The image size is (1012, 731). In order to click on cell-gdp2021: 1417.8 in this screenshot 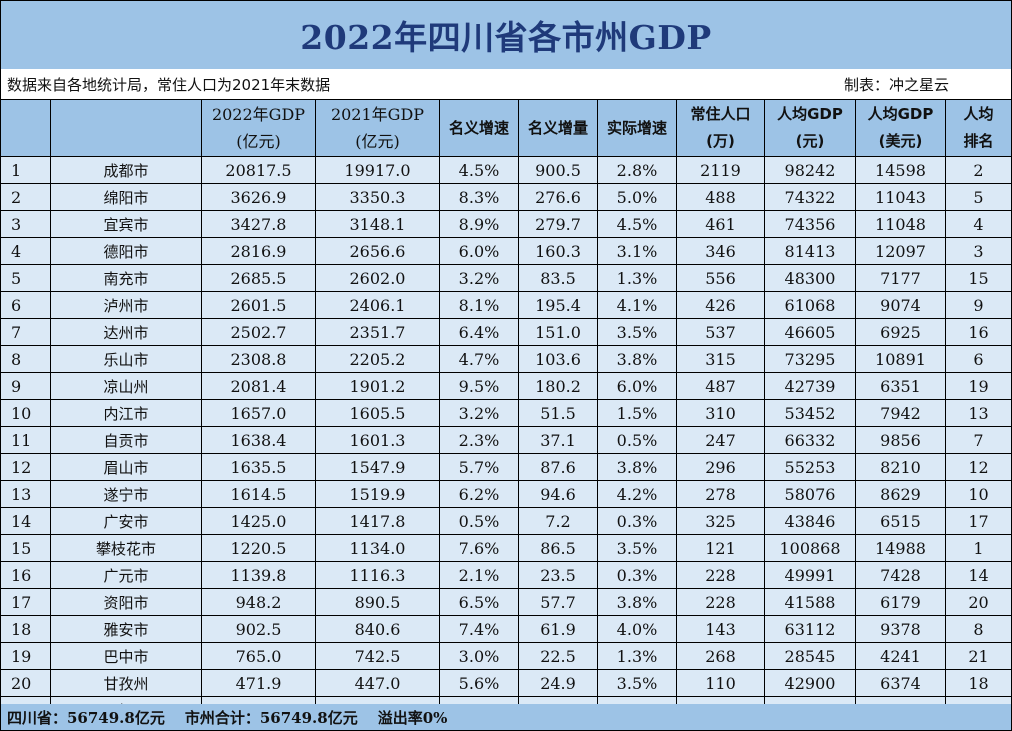, I will do `click(377, 521)`.